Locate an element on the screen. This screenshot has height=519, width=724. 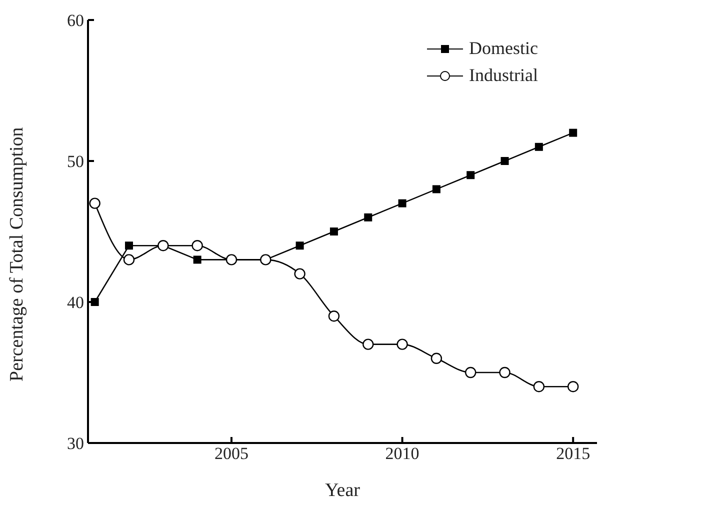
x-tick-label: 2015 is located at coordinates (573, 454).